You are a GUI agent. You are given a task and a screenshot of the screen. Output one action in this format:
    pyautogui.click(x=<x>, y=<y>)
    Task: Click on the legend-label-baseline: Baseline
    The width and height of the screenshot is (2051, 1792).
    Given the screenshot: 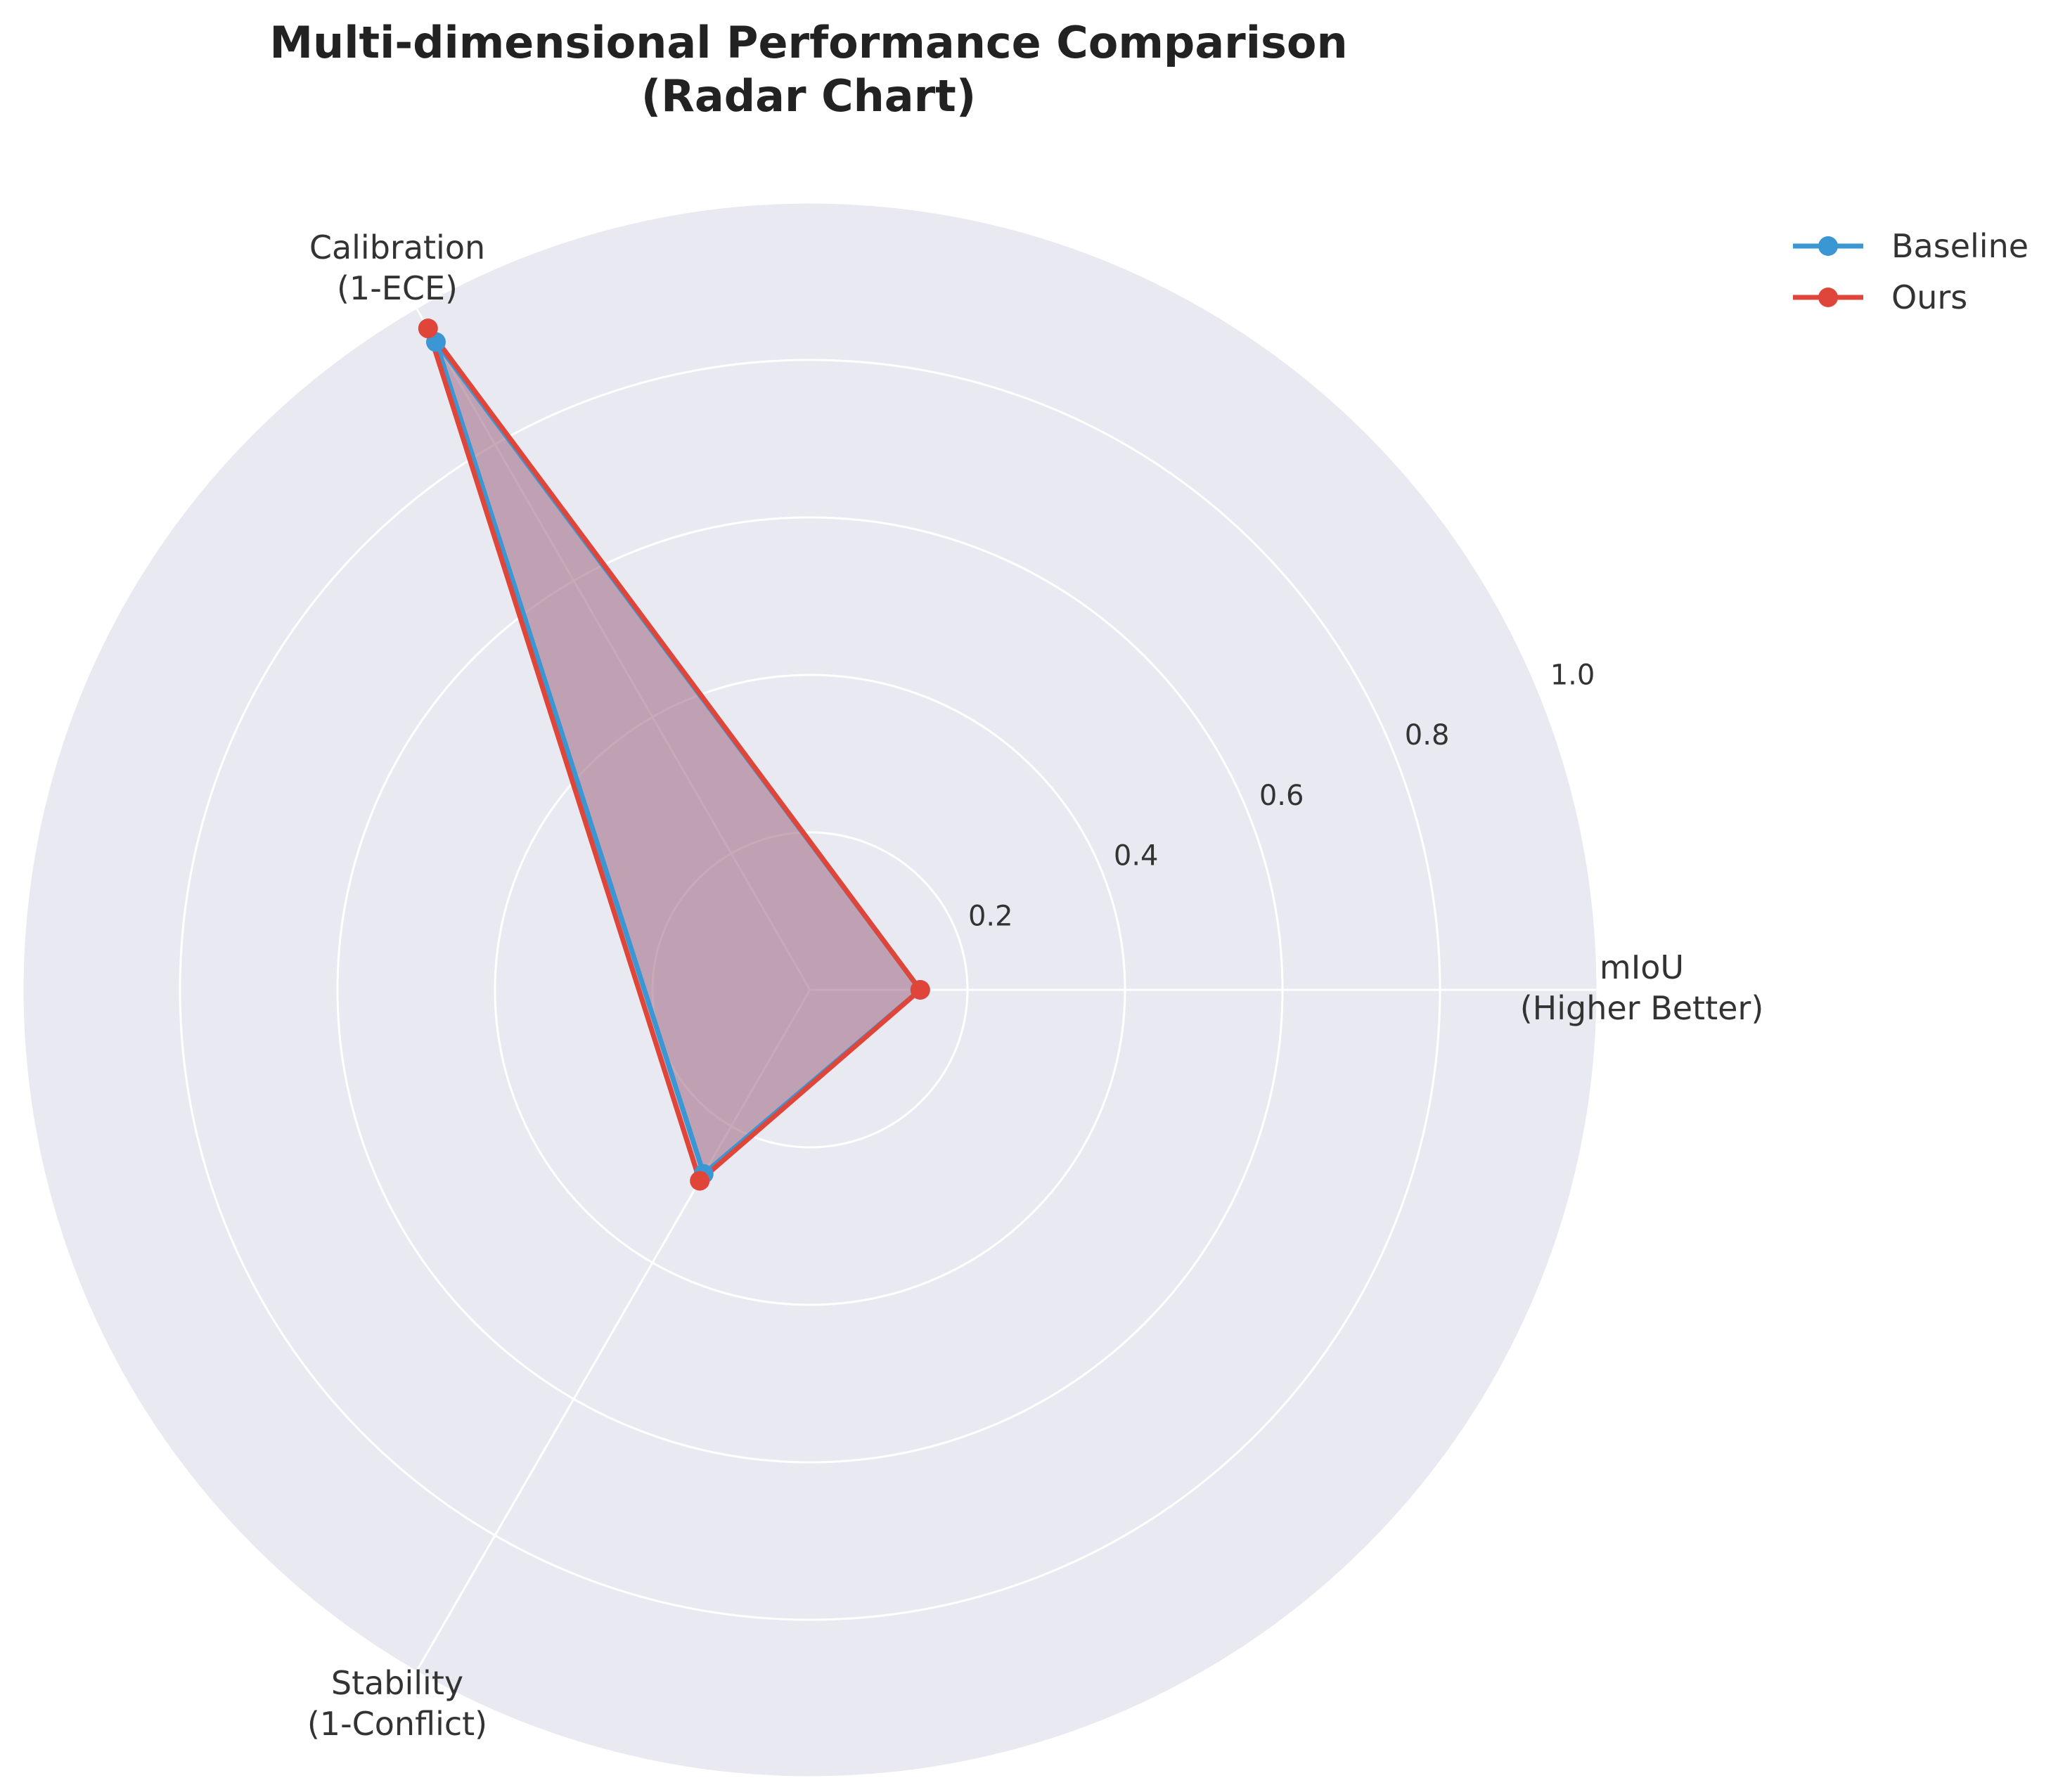 What is the action you would take?
    pyautogui.click(x=1960, y=246)
    